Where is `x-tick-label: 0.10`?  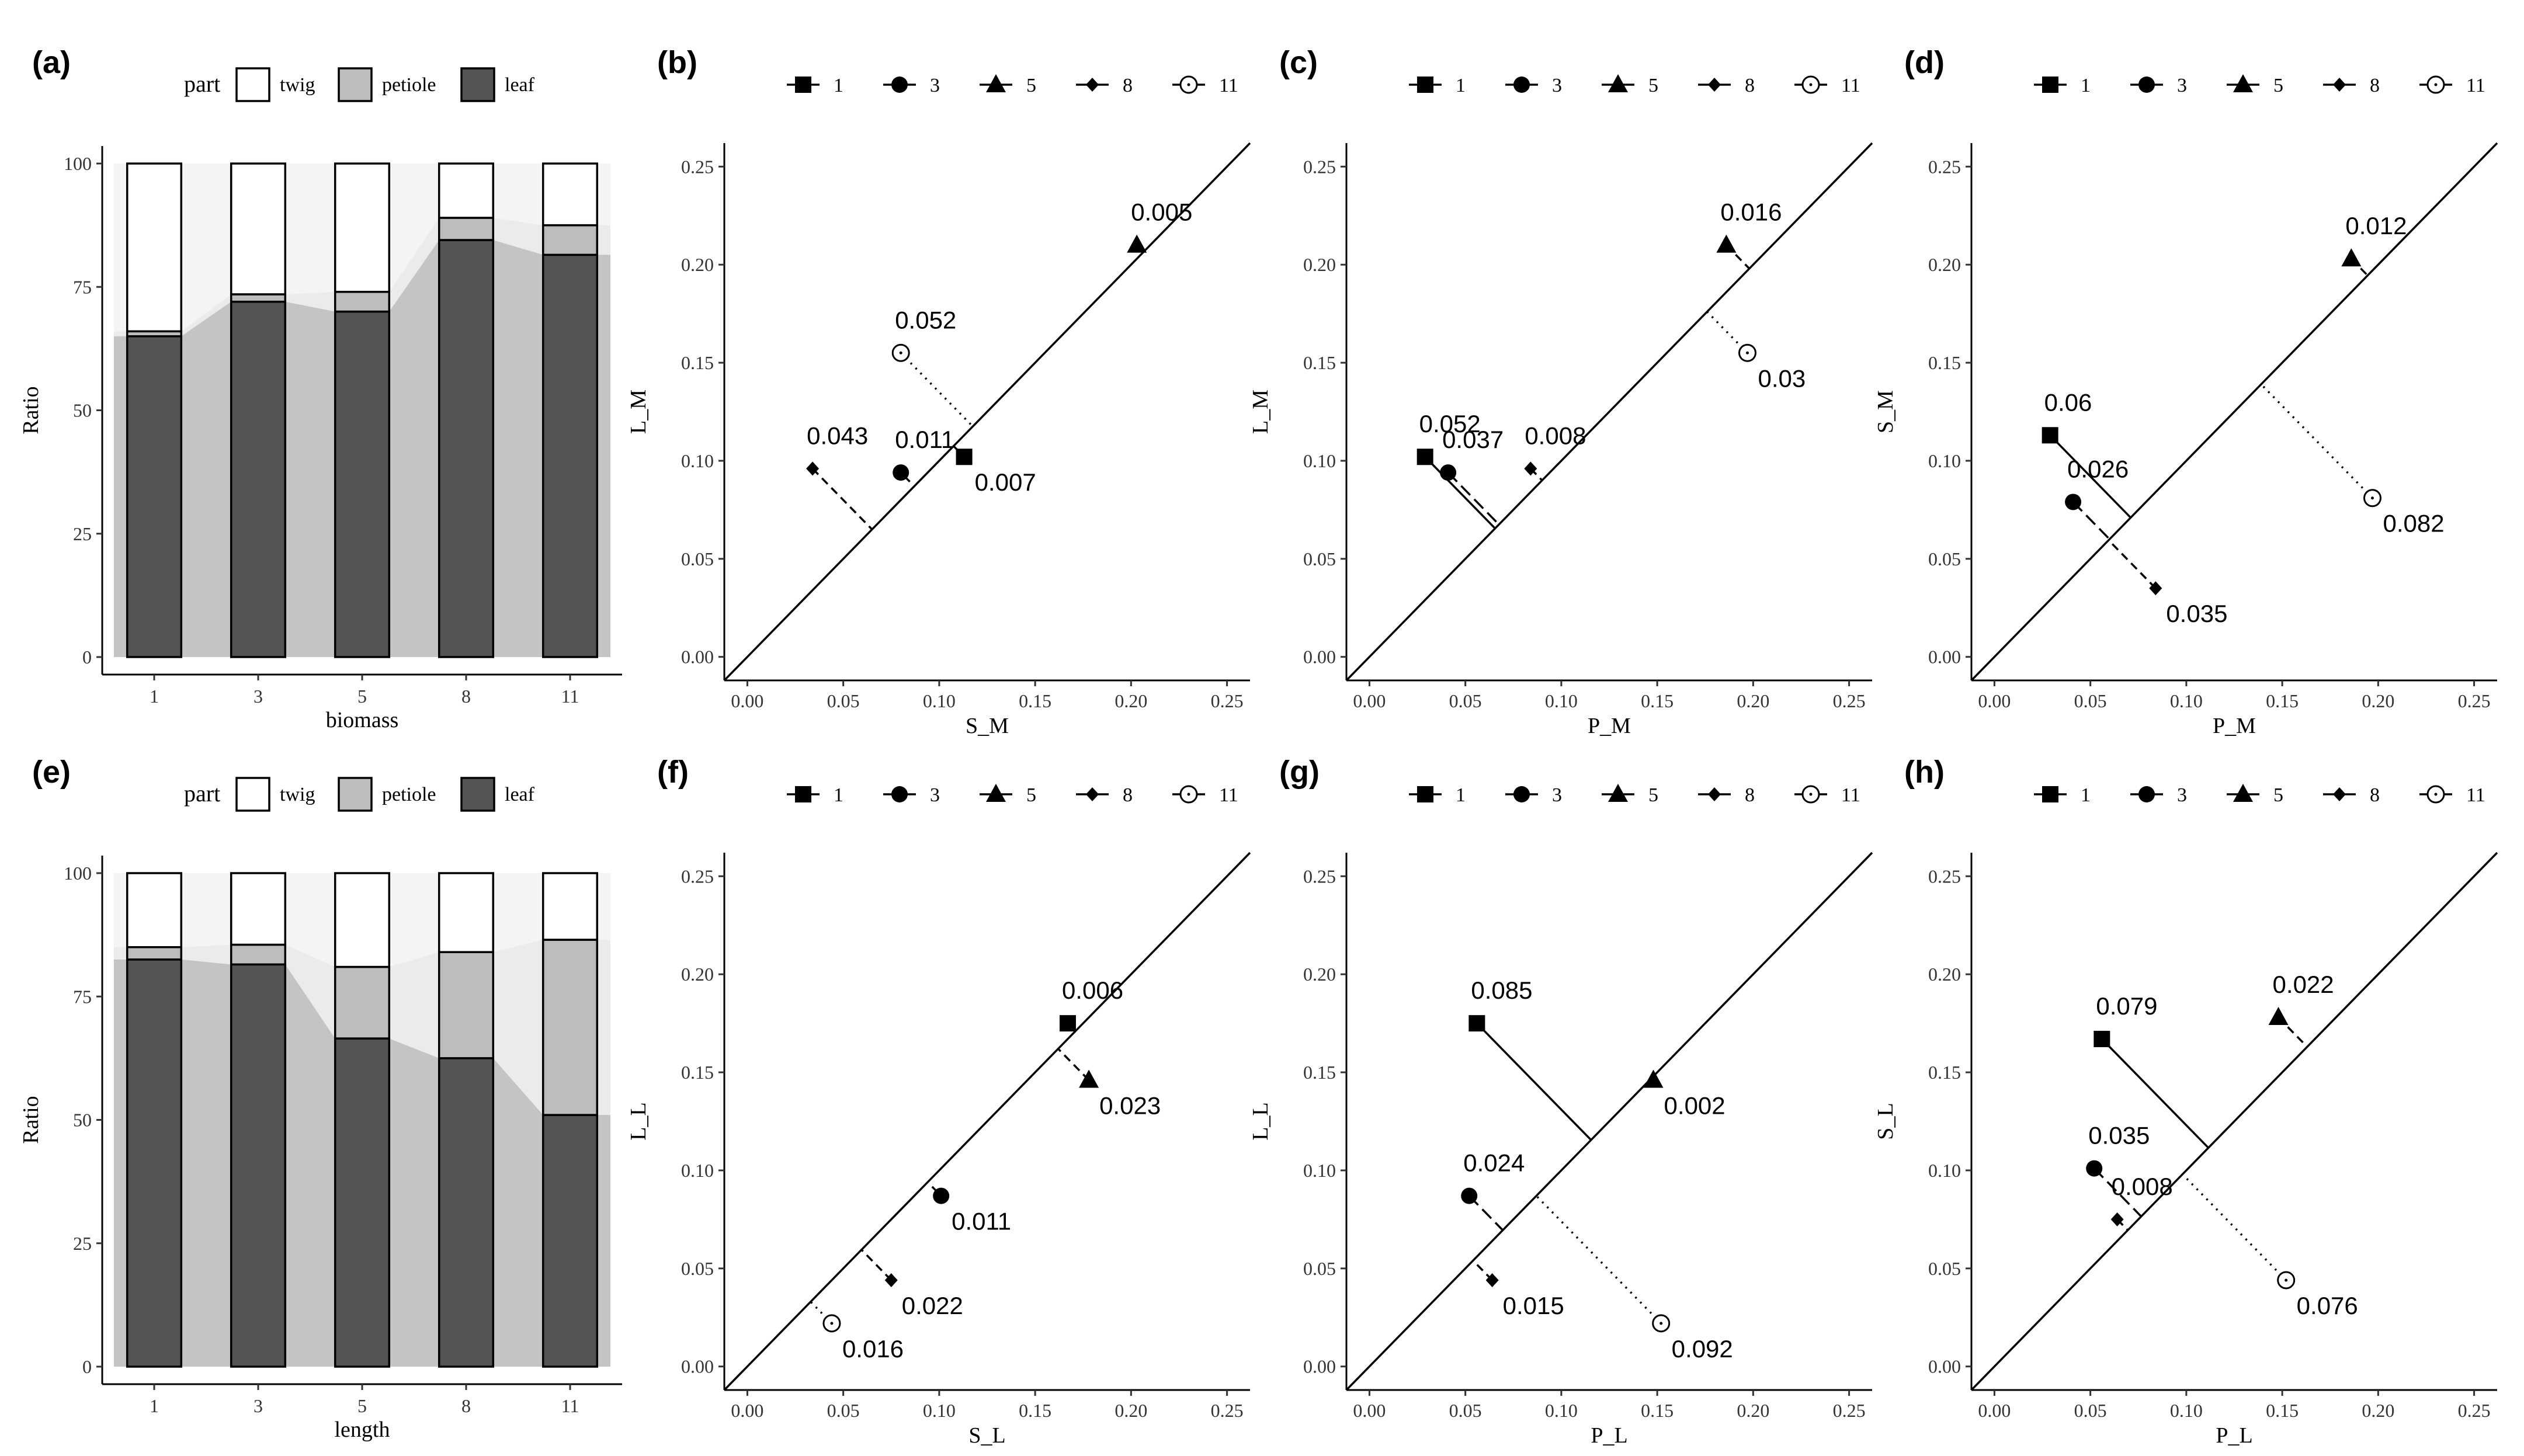 x-tick-label: 0.10 is located at coordinates (939, 700).